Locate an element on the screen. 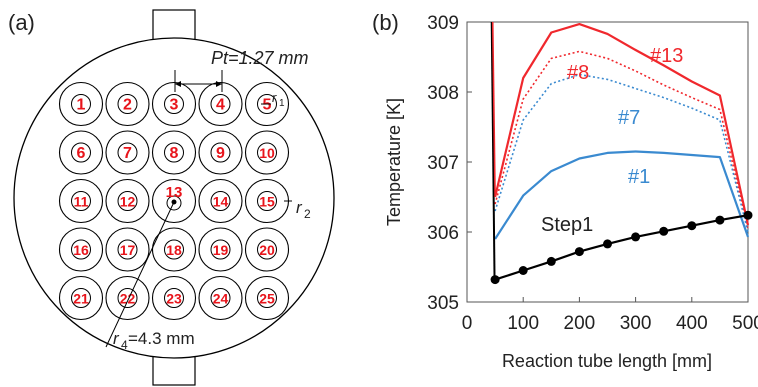  tube-23: 23 is located at coordinates (174, 298).